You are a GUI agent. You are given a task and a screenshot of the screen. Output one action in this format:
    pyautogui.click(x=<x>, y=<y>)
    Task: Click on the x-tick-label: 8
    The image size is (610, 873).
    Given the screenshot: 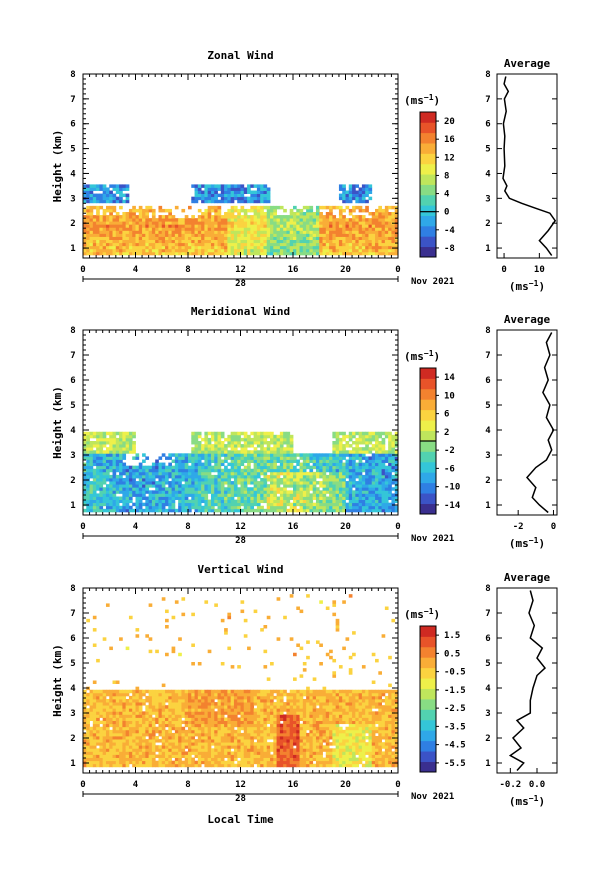 What is the action you would take?
    pyautogui.click(x=187, y=270)
    